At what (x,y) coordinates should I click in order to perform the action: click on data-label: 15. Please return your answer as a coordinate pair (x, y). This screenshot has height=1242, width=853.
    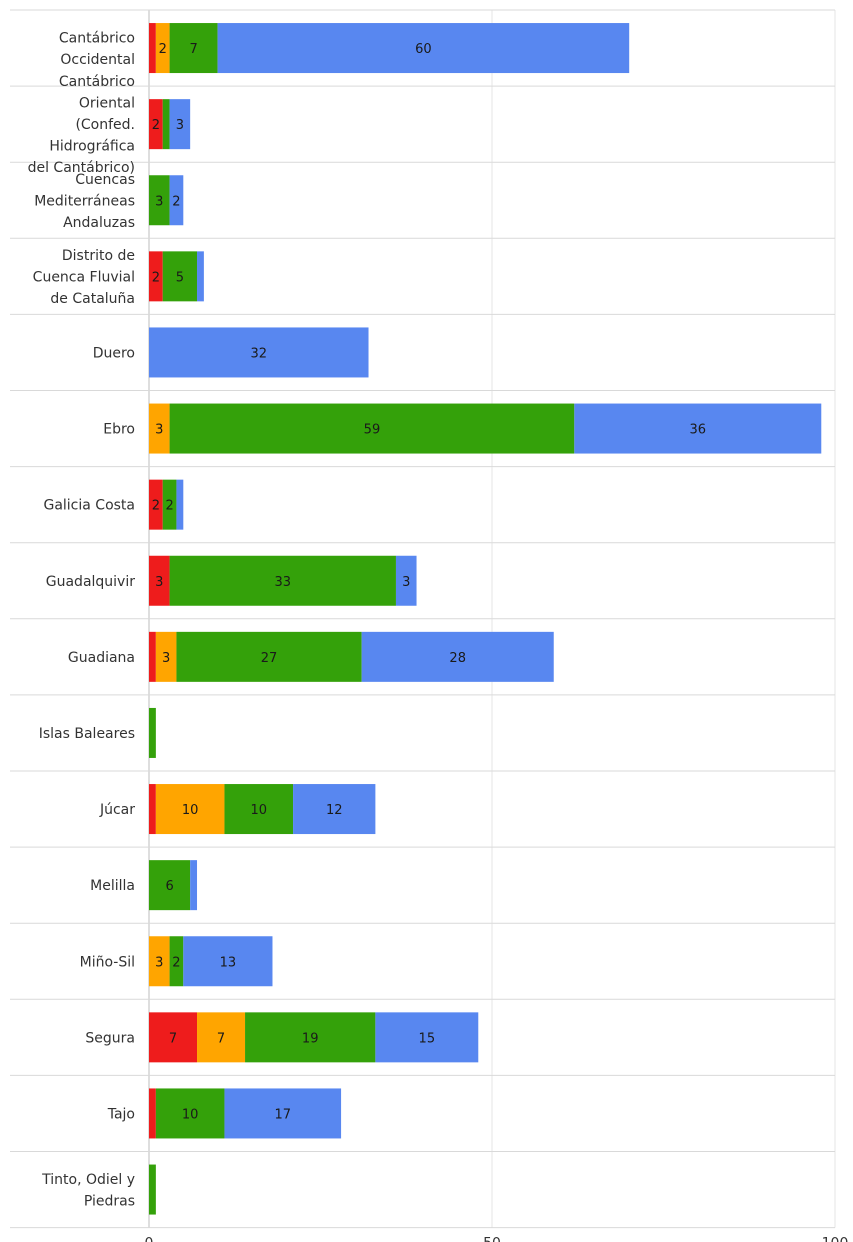
    Looking at the image, I should click on (427, 1038).